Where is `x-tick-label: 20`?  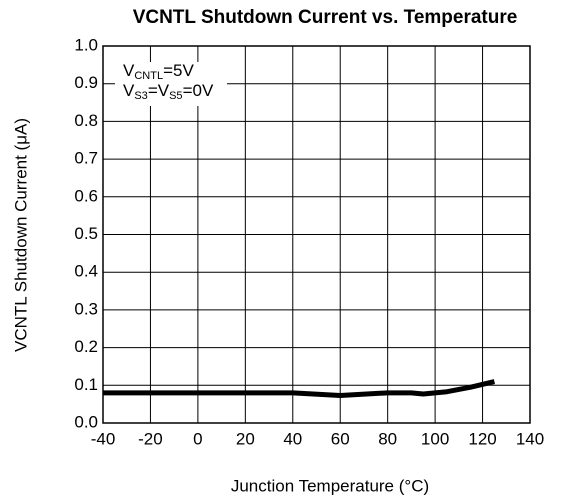 x-tick-label: 20 is located at coordinates (245, 438).